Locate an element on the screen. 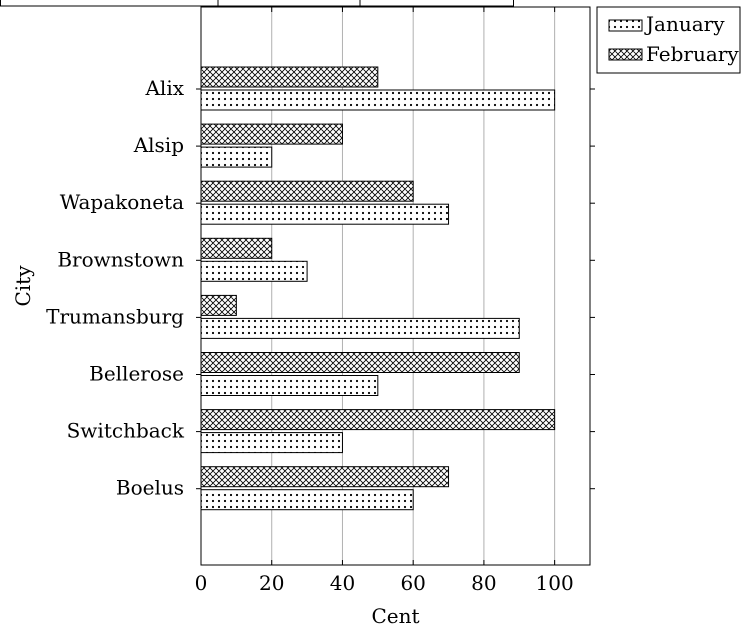 This screenshot has height=628, width=743. bar-february-wapakoneta is located at coordinates (307, 191).